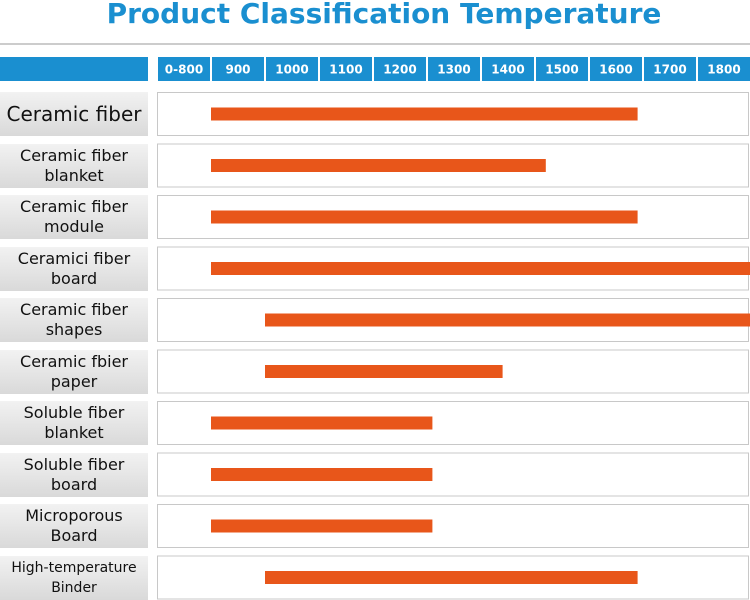  I want to click on category-label: Soluble fiber blanket, so click(74, 423).